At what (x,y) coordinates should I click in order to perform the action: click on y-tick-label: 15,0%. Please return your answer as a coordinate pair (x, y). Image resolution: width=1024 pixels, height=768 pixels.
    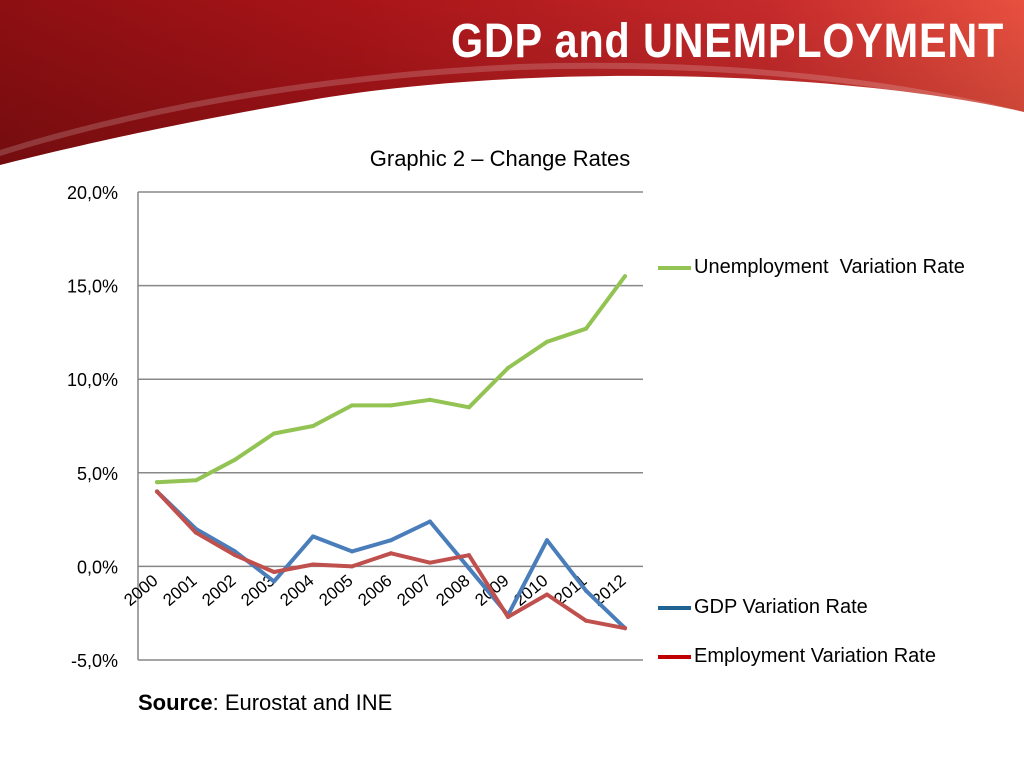
    Looking at the image, I should click on (92, 287).